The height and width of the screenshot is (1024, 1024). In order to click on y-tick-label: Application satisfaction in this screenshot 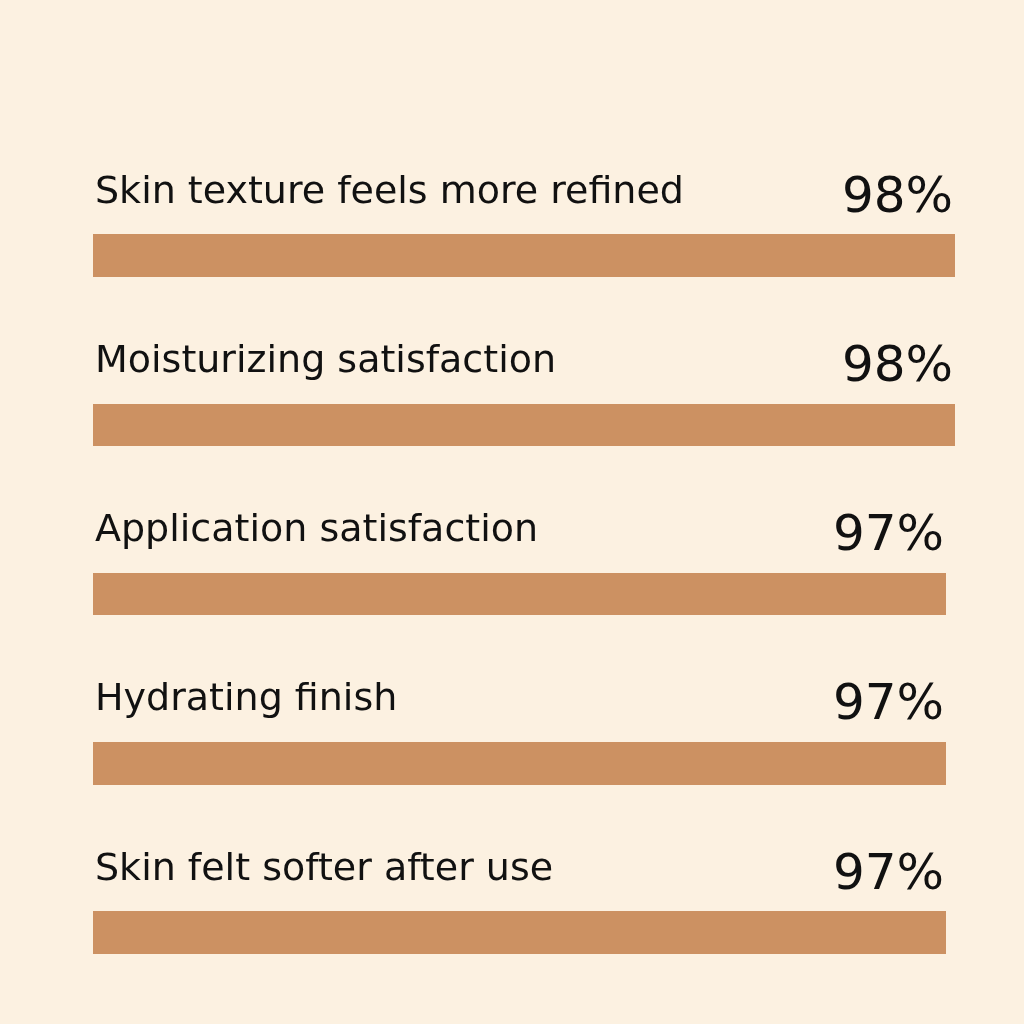, I will do `click(317, 528)`.